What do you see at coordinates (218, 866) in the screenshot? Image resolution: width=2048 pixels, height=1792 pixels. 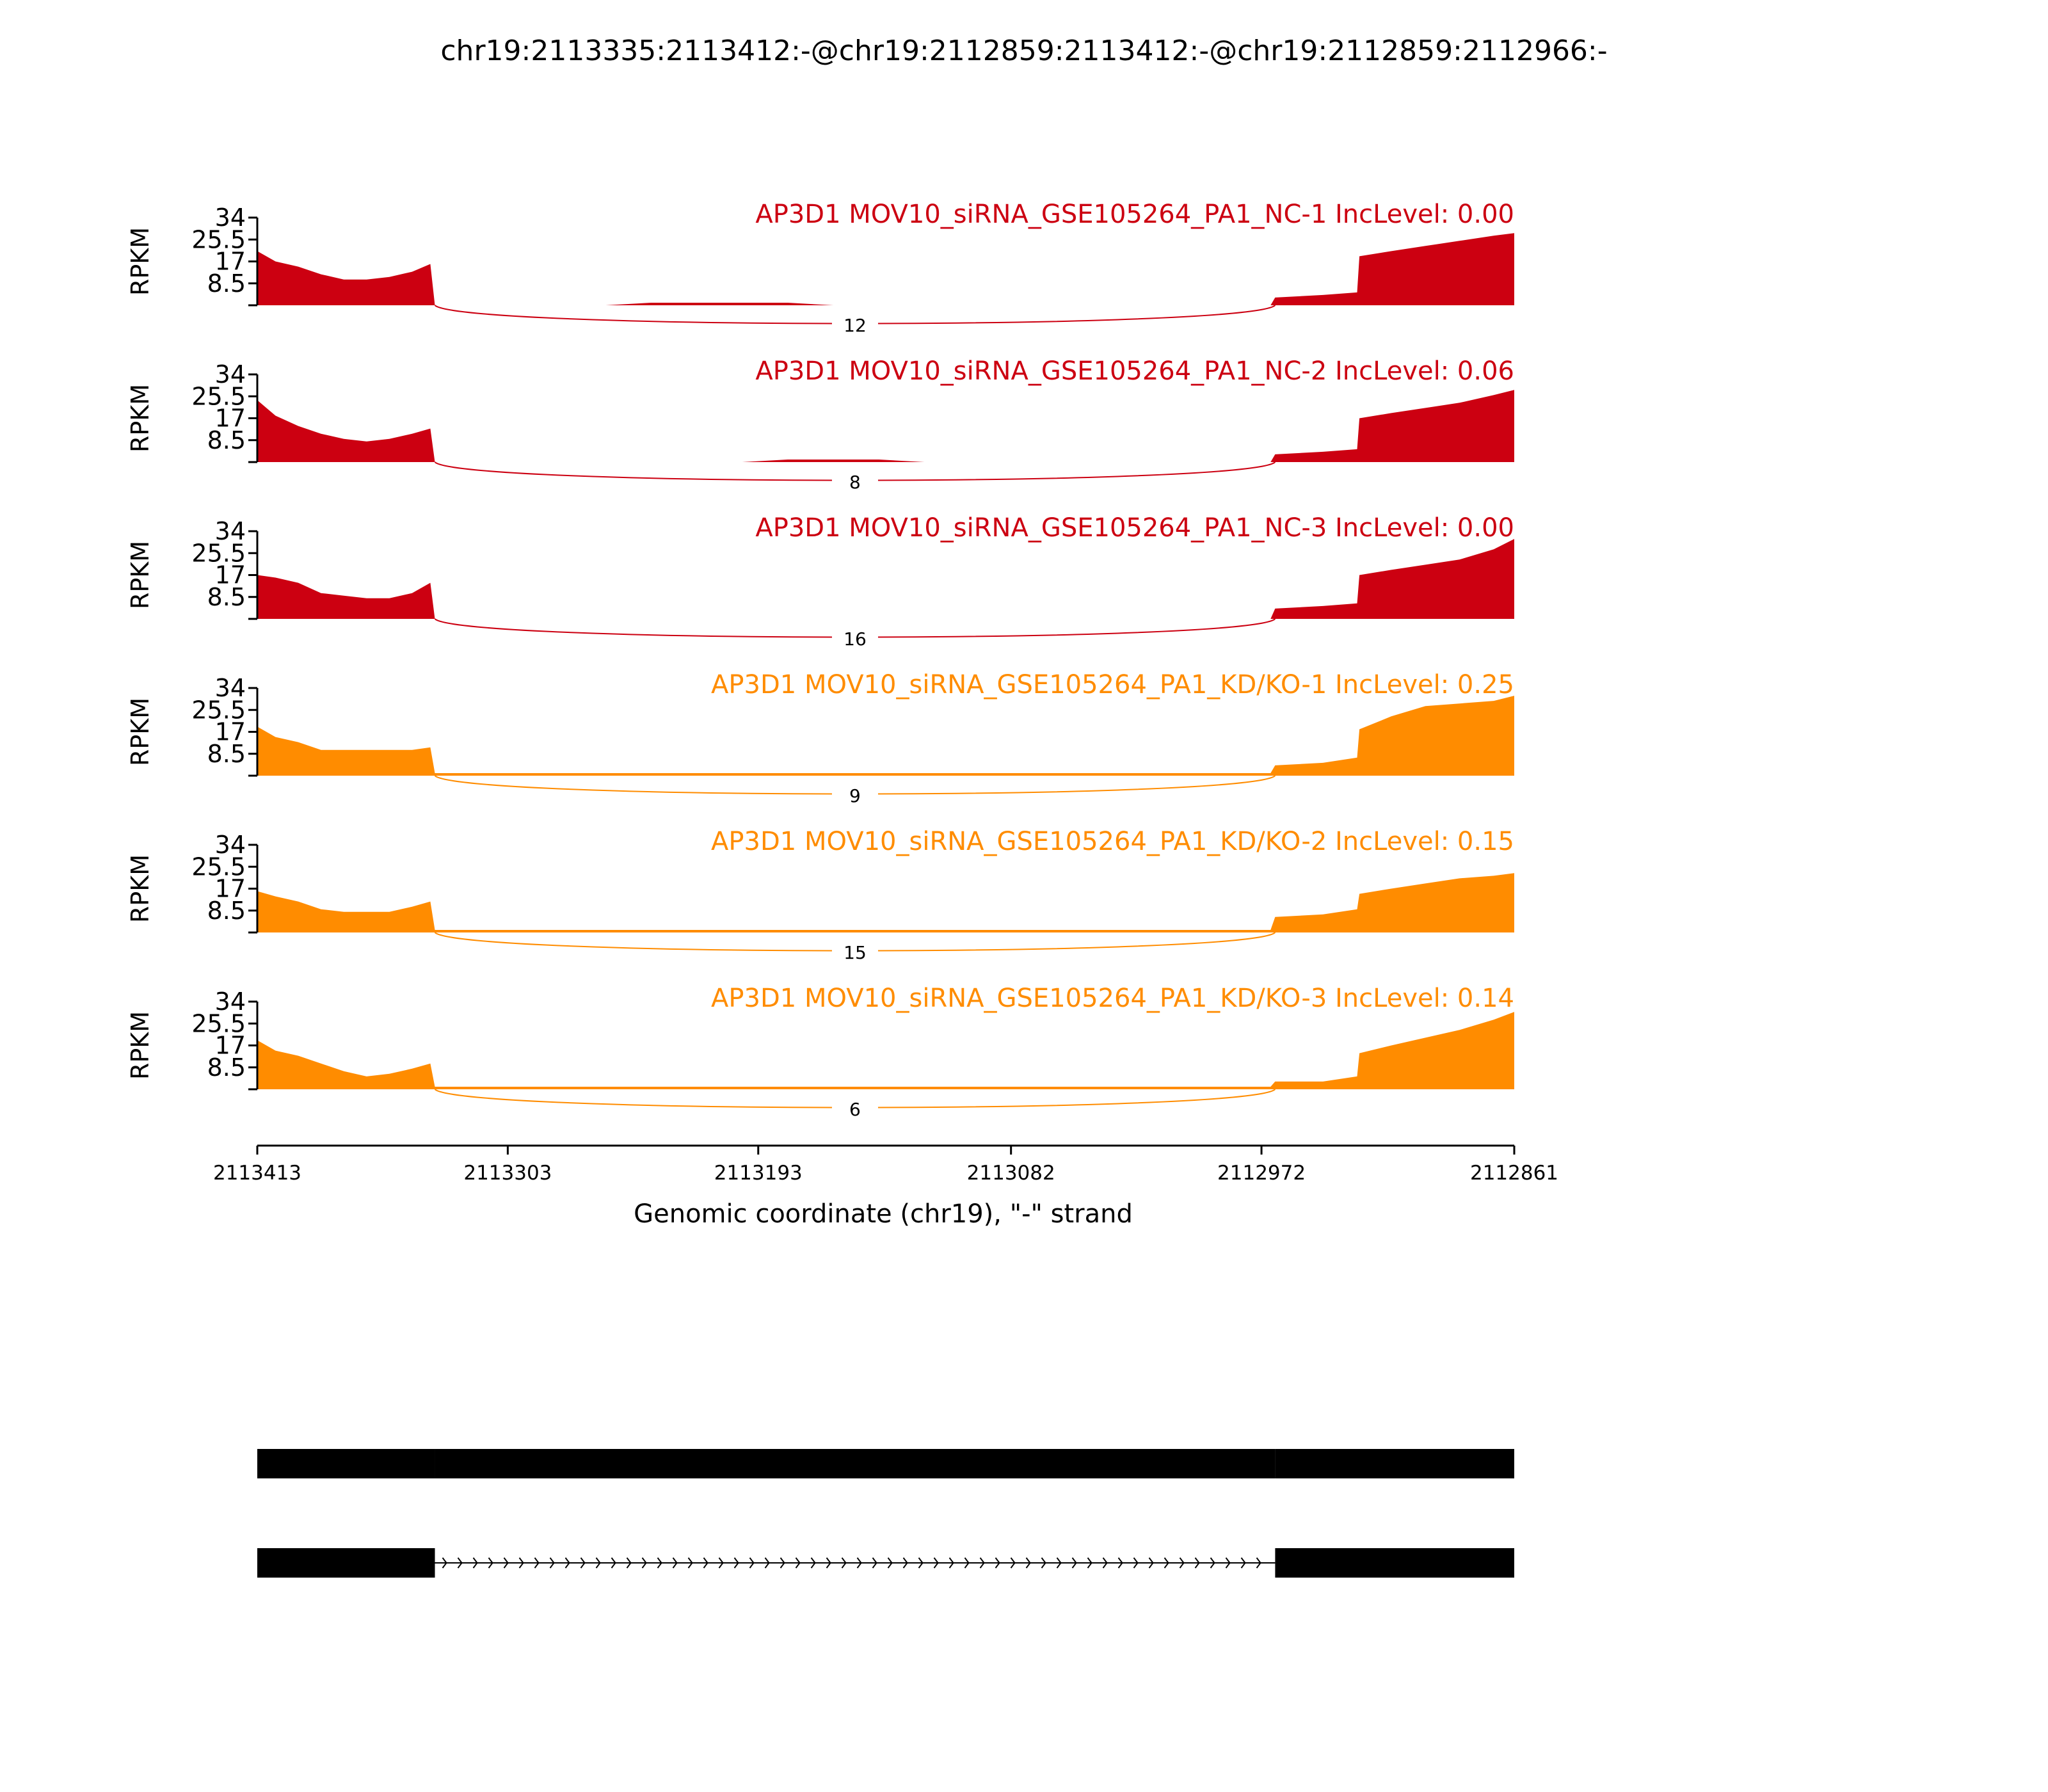 I see `y-tick-label: 25.5` at bounding box center [218, 866].